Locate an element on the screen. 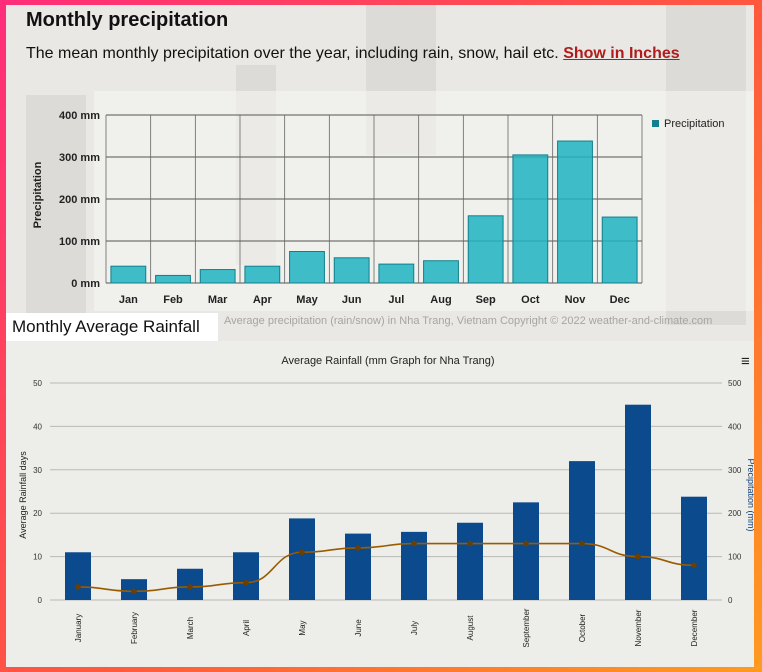  chart1-y-tick: 400 mm is located at coordinates (79, 116).